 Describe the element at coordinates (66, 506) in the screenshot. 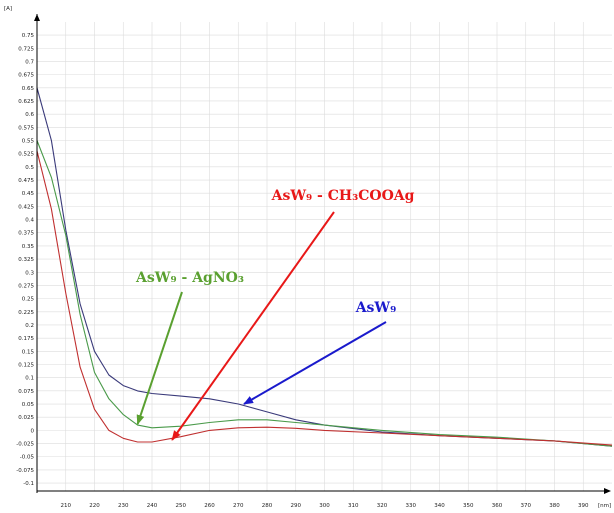

I see `x-tick-label: 210` at that location.